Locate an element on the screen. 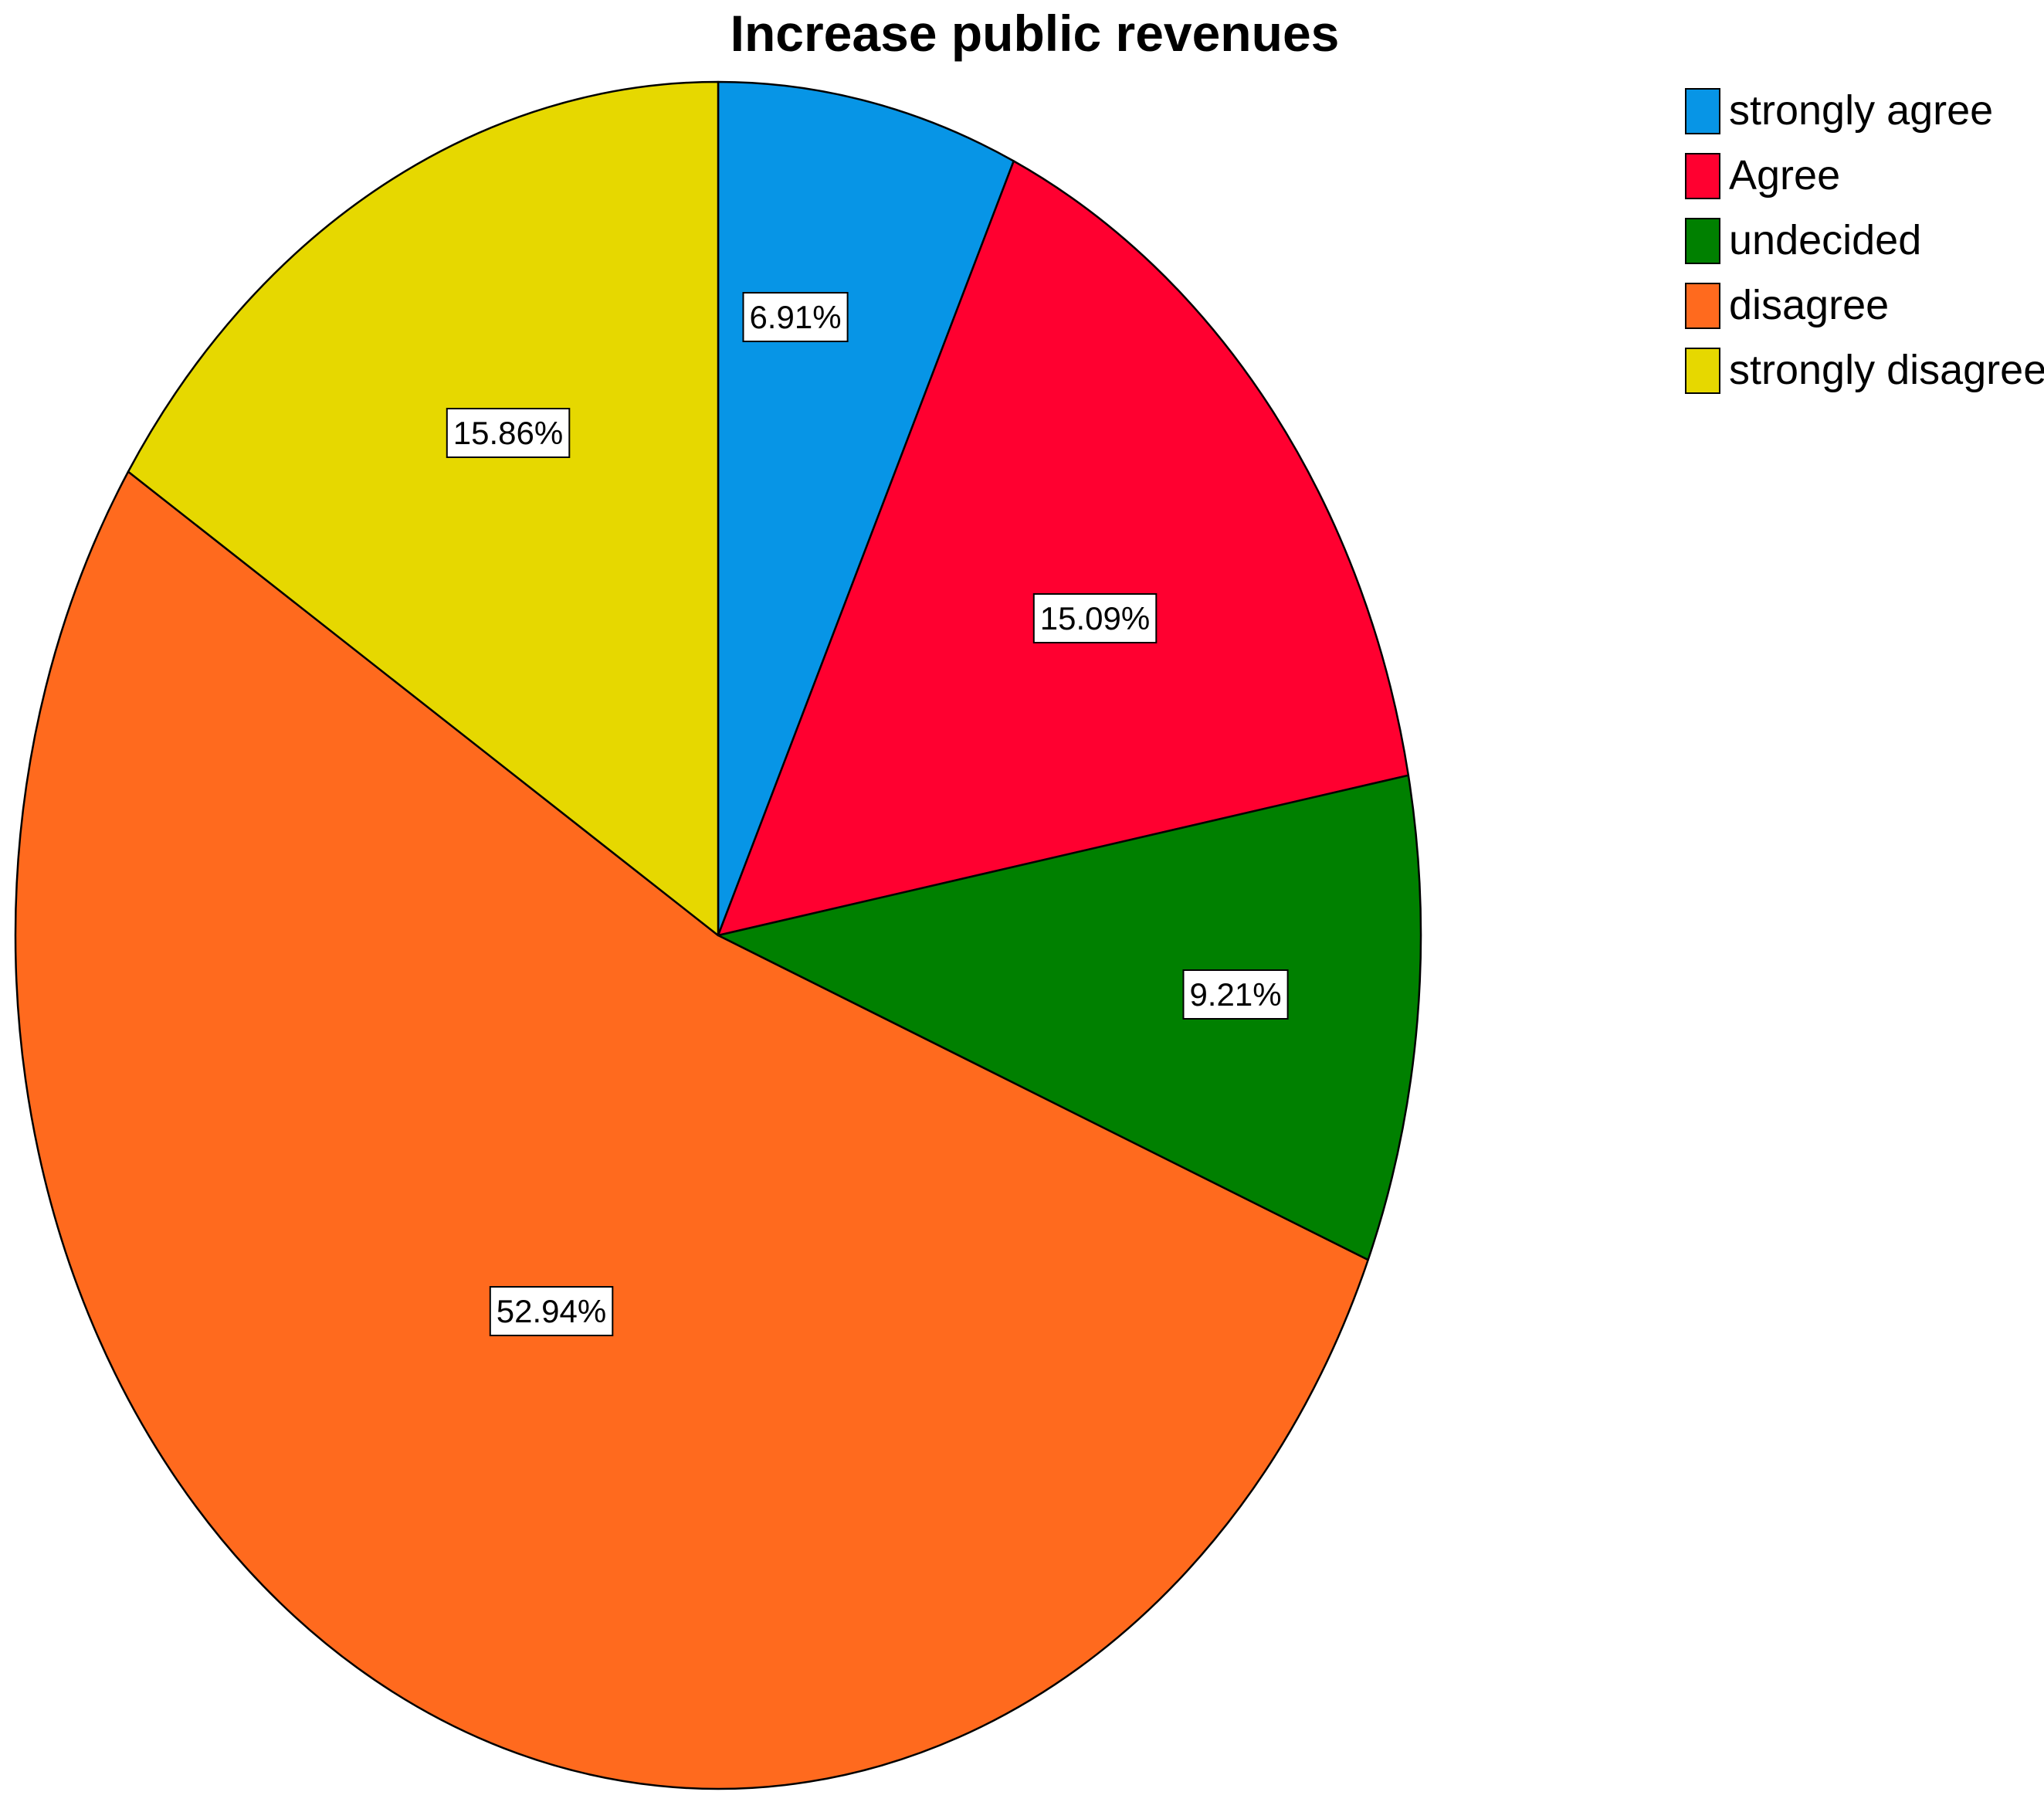 The height and width of the screenshot is (1819, 2044). legend-item-agree: Agree is located at coordinates (1763, 175).